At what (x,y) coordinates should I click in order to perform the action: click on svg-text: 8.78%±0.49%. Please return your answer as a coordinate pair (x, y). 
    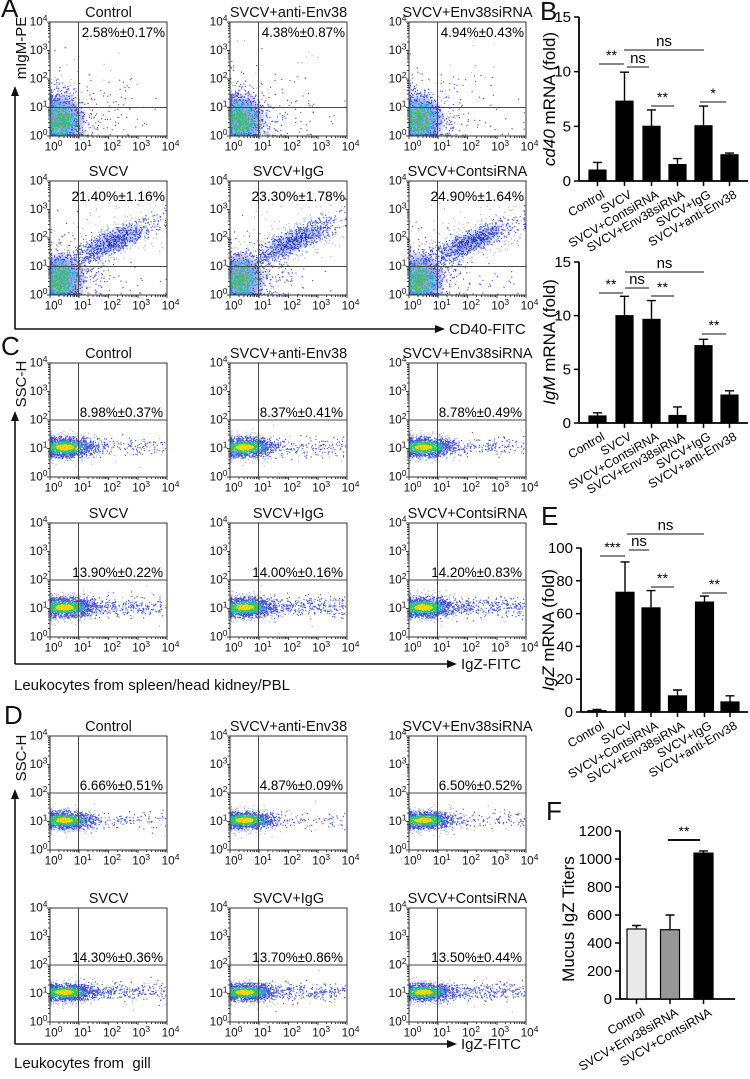
    Looking at the image, I should click on (480, 412).